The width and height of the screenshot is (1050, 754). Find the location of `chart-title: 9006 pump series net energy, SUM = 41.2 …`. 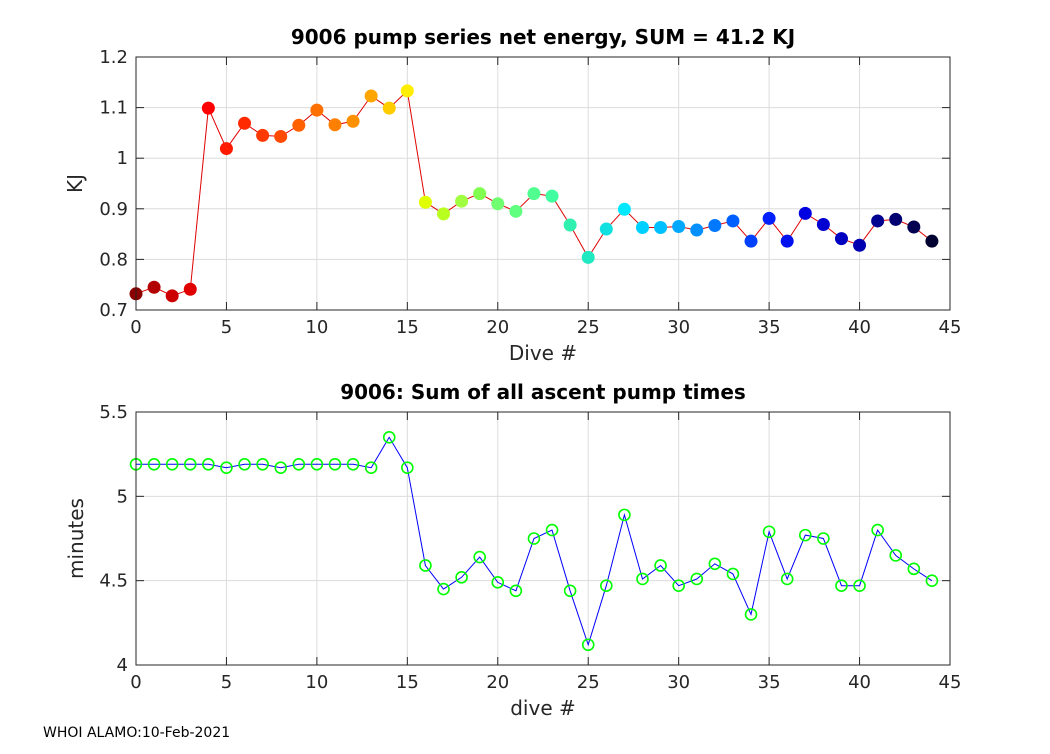

chart-title: 9006 pump series net energy, SUM = 41.2 … is located at coordinates (543, 37).